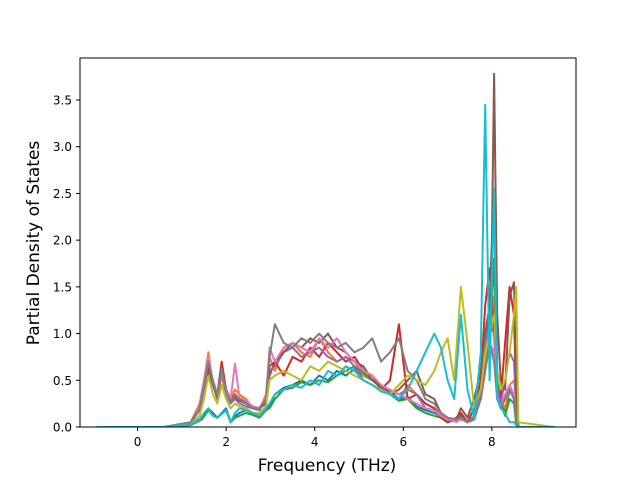 The image size is (640, 480). Describe the element at coordinates (62, 101) in the screenshot. I see `y-tick-label: 3.5` at that location.